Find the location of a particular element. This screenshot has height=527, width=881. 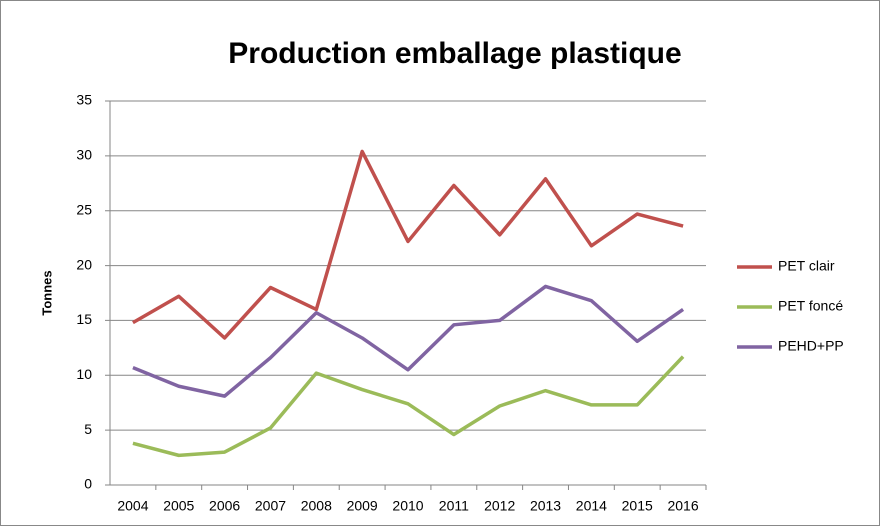

legend-label: PET clair is located at coordinates (806, 266).